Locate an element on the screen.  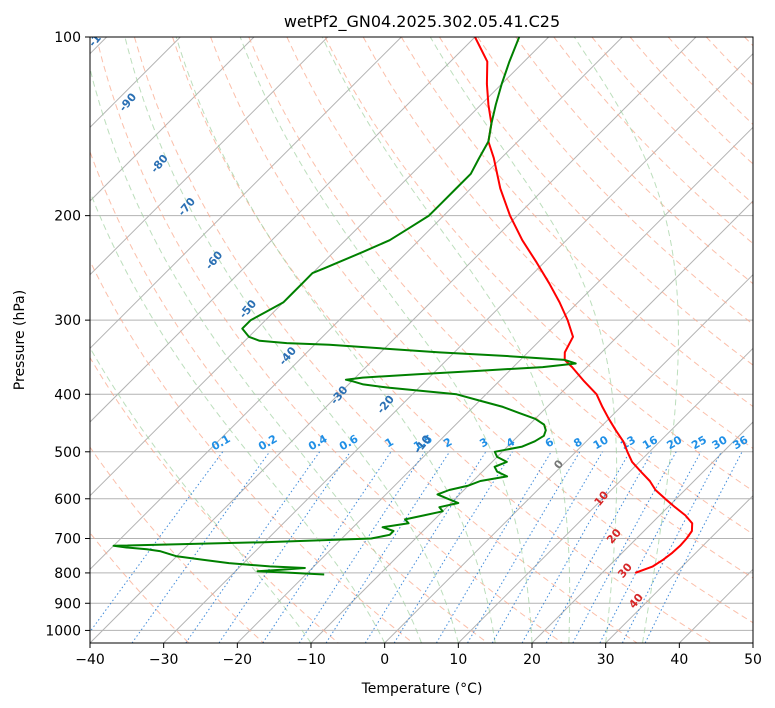
mixing-ratio-label: 36 is located at coordinates (740, 442).